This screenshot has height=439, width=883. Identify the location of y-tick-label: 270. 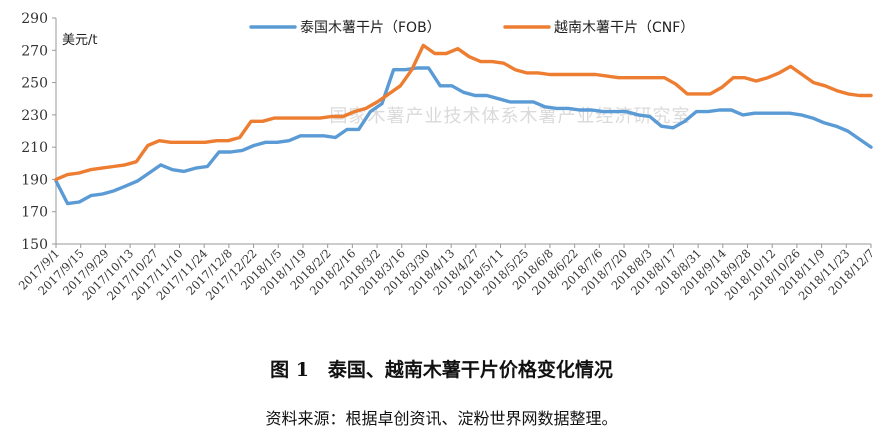
(34, 51).